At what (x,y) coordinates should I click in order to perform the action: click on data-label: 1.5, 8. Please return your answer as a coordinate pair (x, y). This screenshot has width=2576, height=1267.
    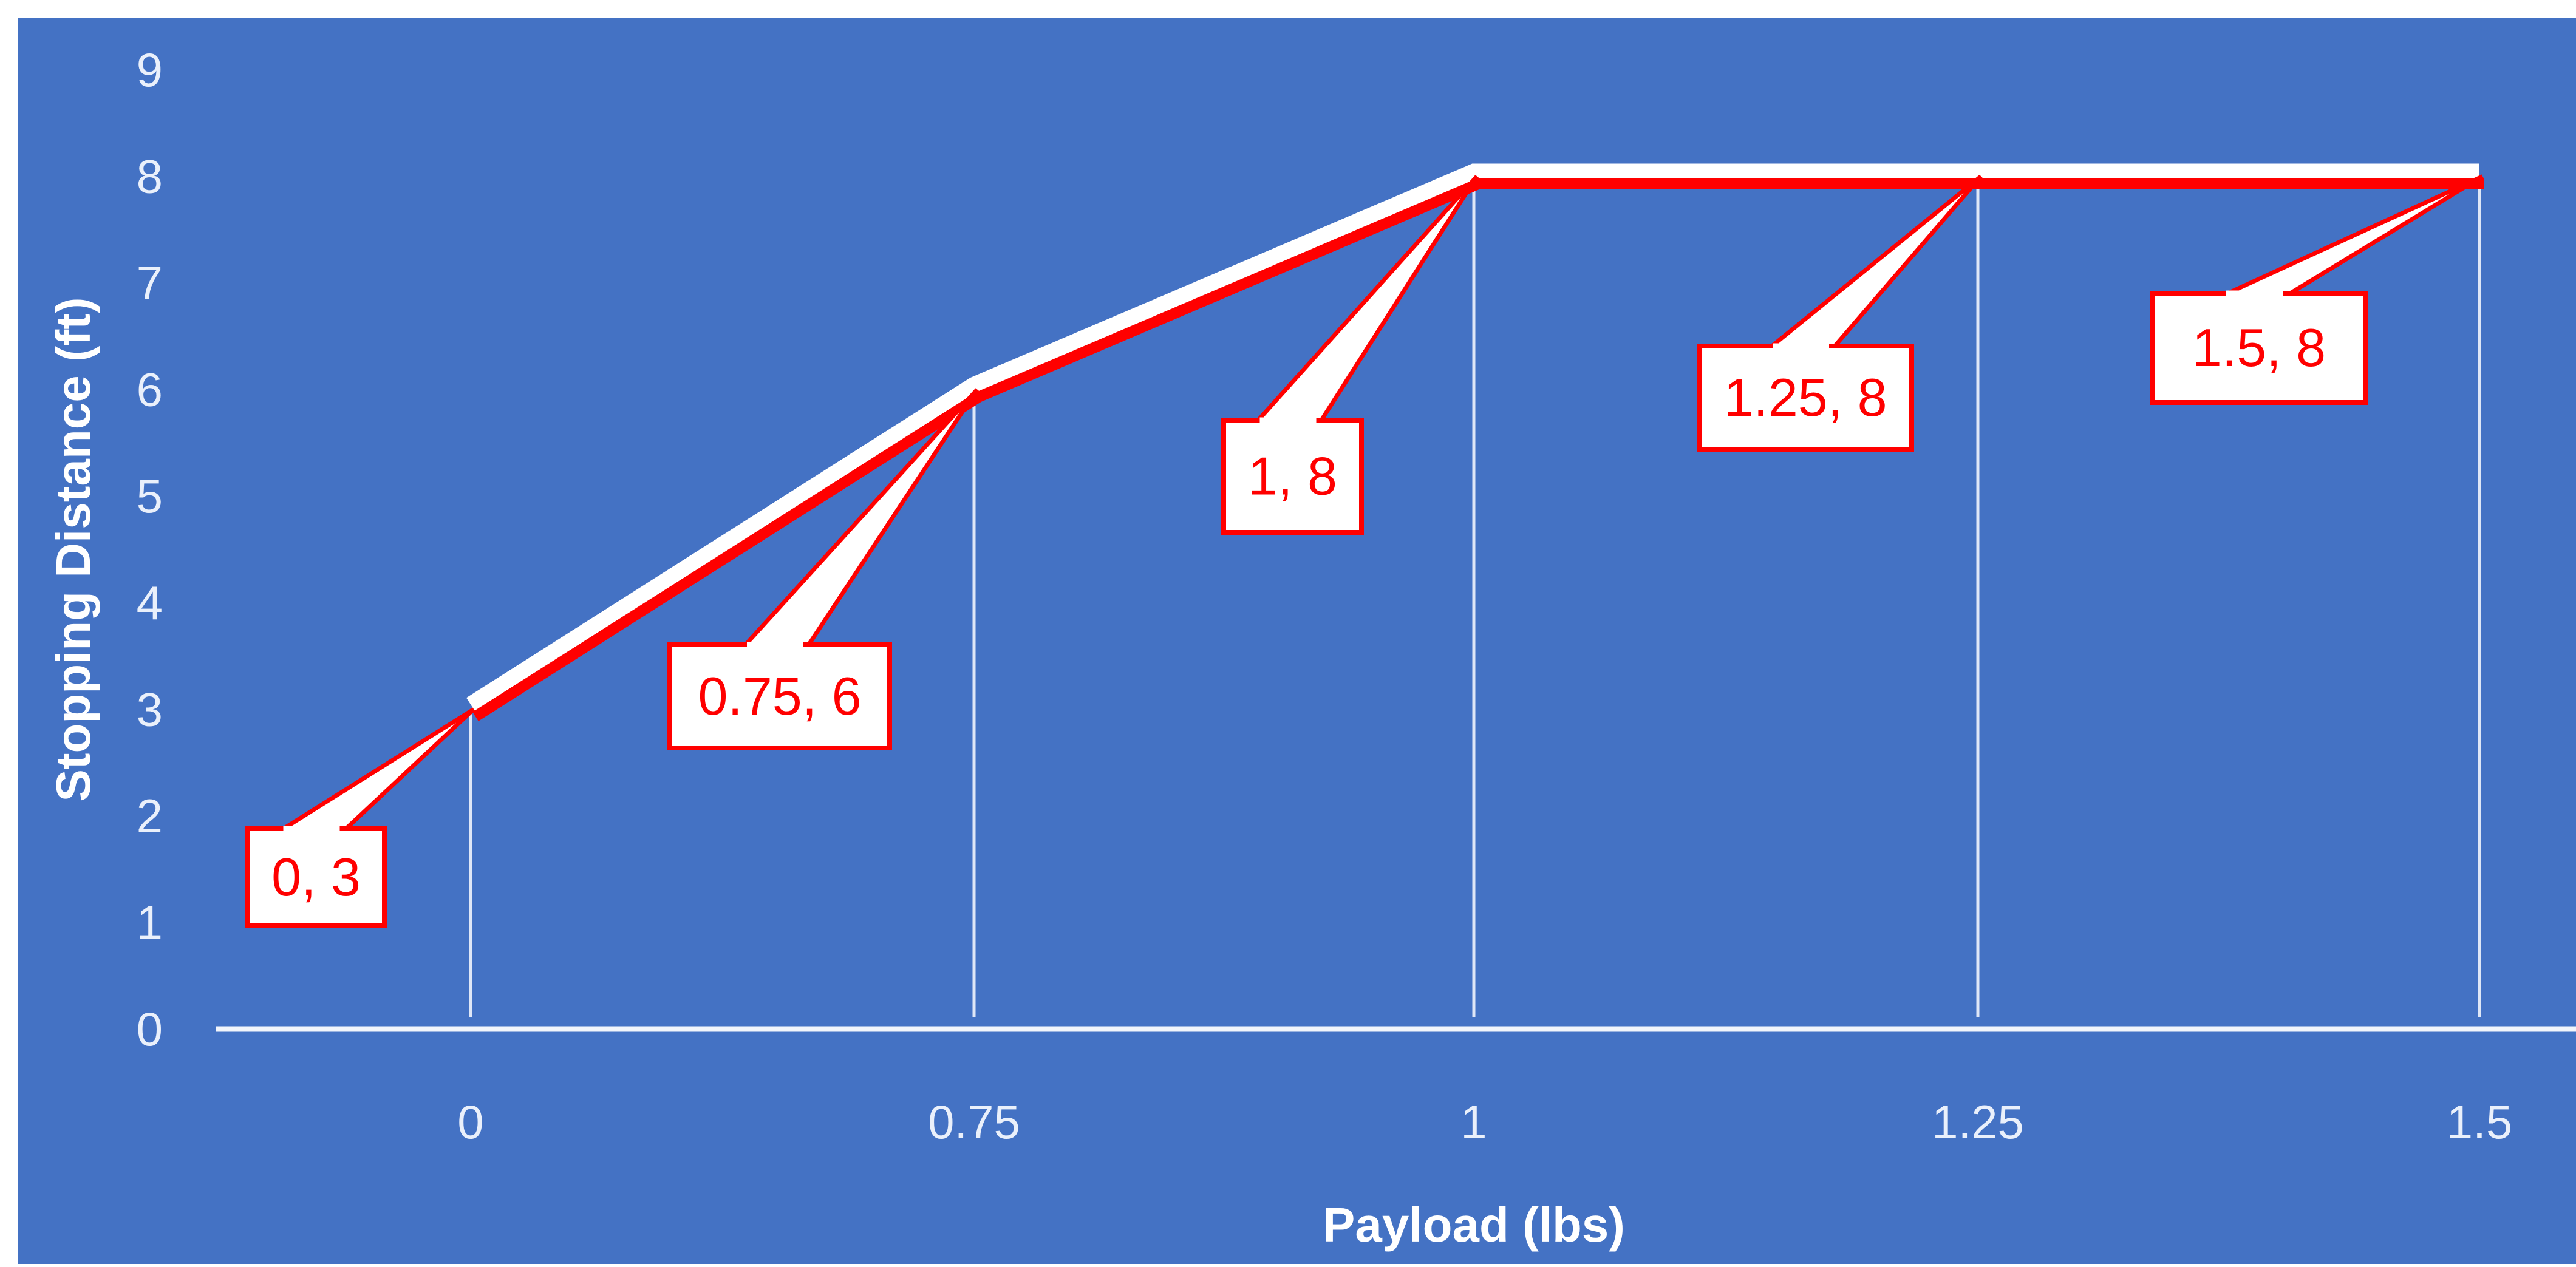
    Looking at the image, I should click on (2259, 348).